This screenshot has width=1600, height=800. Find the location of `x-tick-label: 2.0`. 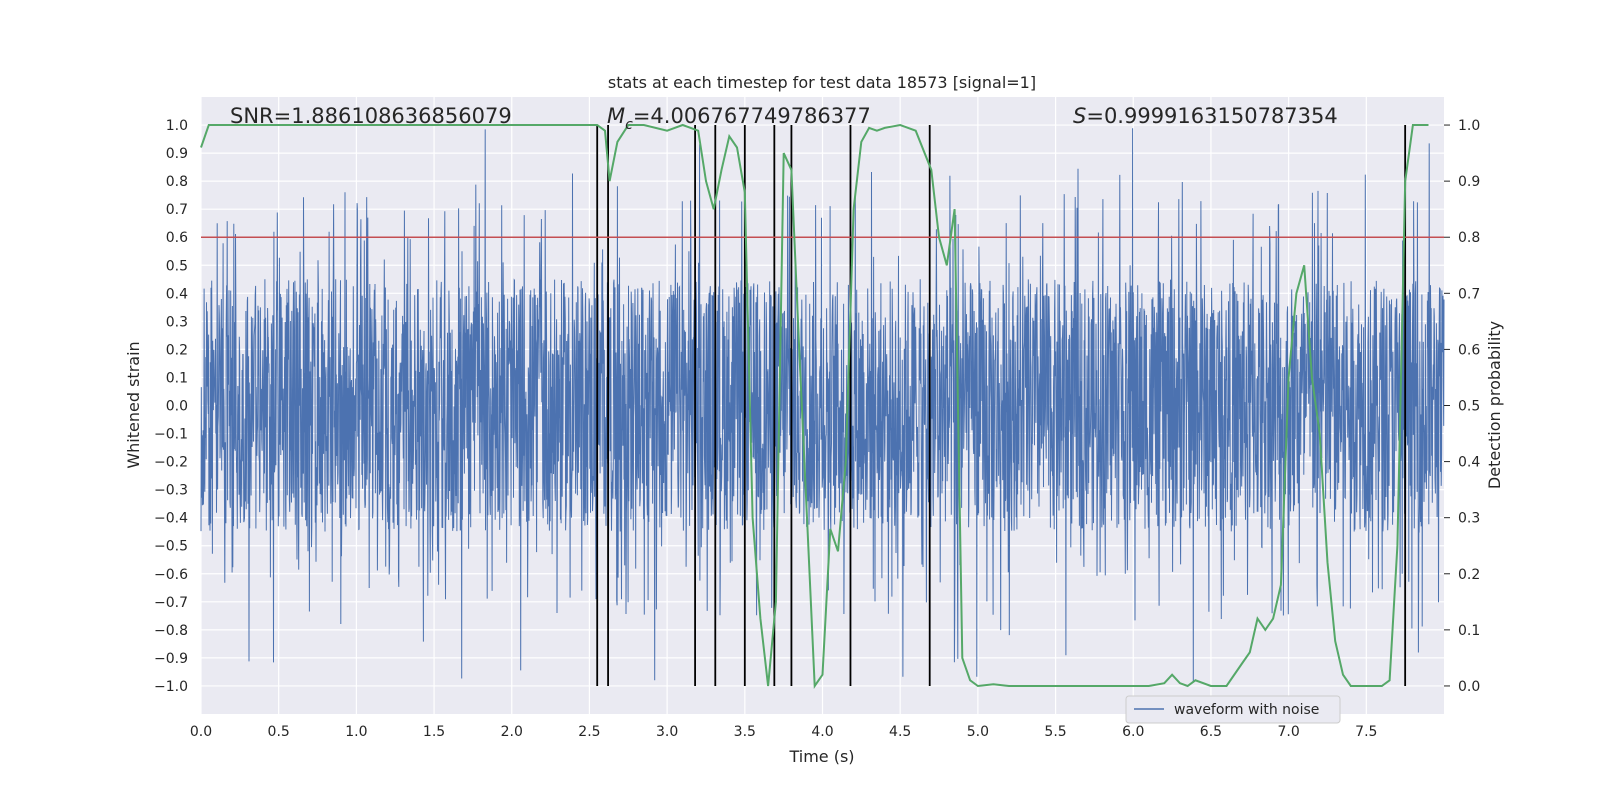

x-tick-label: 2.0 is located at coordinates (512, 732).